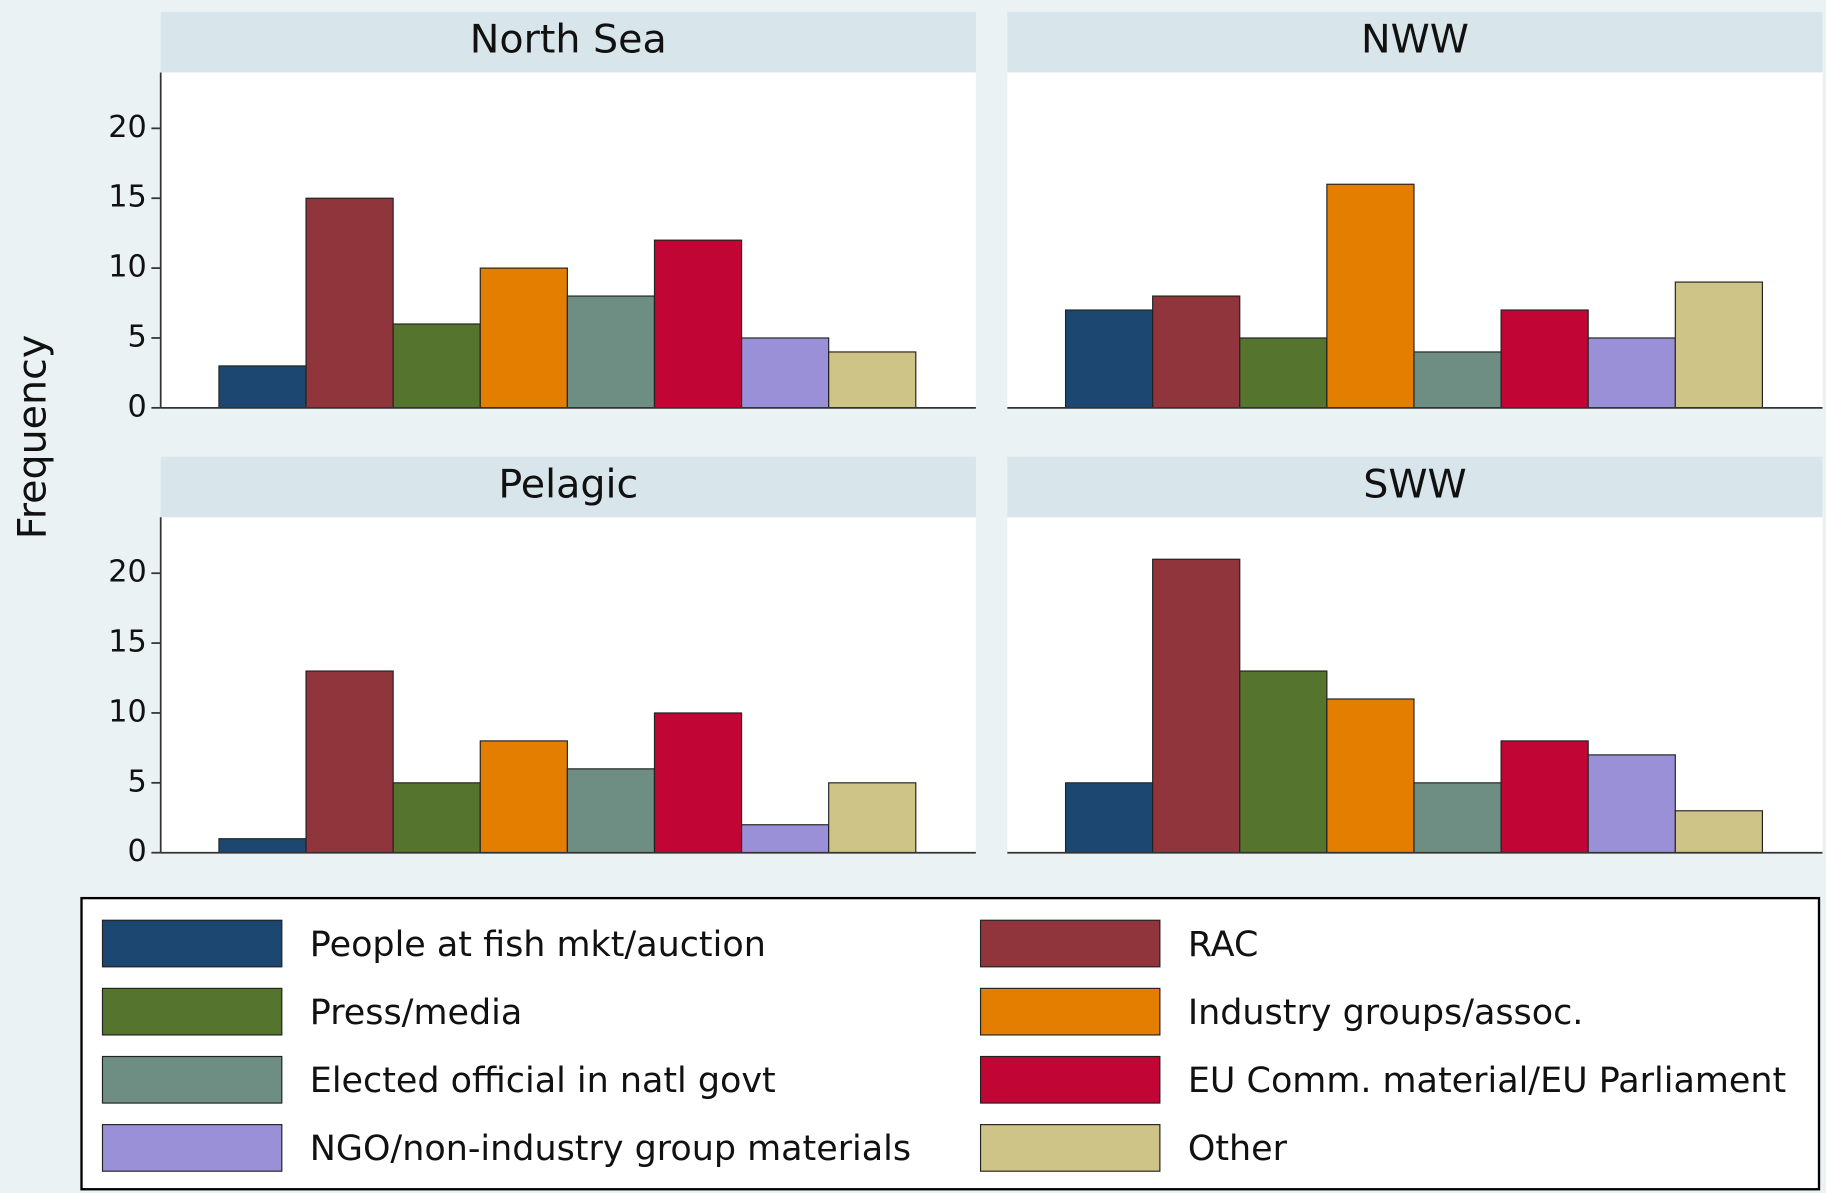 Image resolution: width=1826 pixels, height=1193 pixels. What do you see at coordinates (538, 945) in the screenshot?
I see `legend-label: People at fish mkt/auction` at bounding box center [538, 945].